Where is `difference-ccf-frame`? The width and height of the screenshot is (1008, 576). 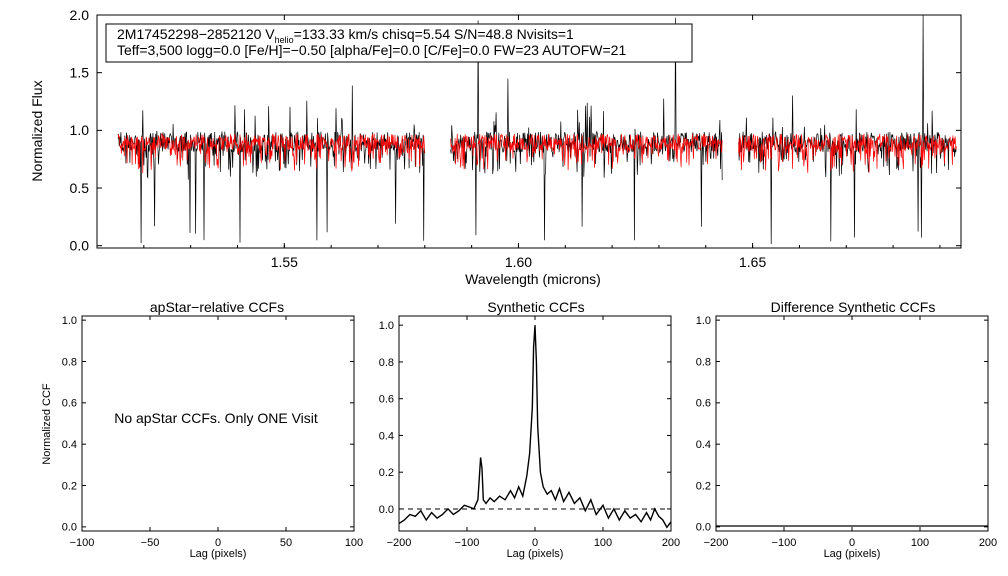 difference-ccf-frame is located at coordinates (852, 423).